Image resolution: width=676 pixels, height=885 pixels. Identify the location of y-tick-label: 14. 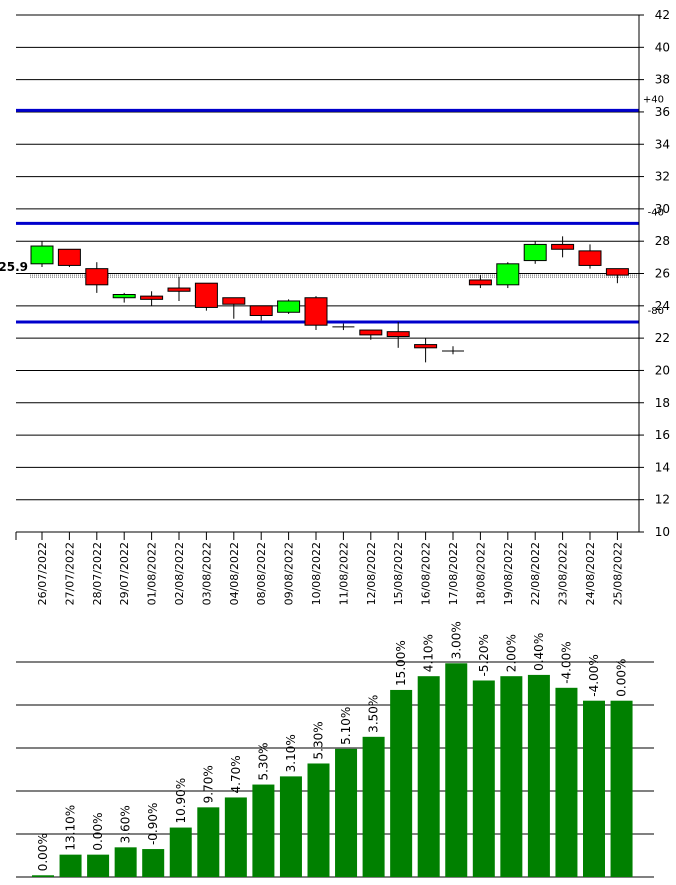
(662, 467).